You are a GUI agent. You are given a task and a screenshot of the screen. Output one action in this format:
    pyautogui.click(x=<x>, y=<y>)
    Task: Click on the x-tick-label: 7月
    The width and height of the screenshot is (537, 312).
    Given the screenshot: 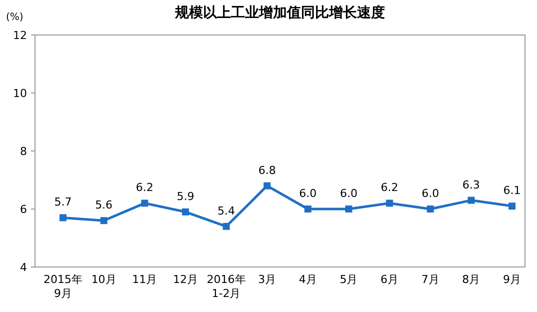 What is the action you would take?
    pyautogui.click(x=430, y=279)
    